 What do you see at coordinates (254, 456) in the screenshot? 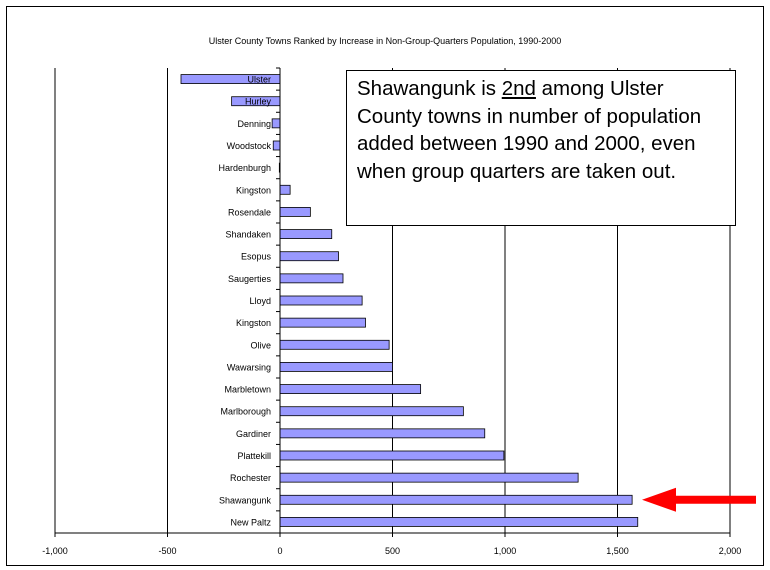
I see `category-label: Plattekill` at bounding box center [254, 456].